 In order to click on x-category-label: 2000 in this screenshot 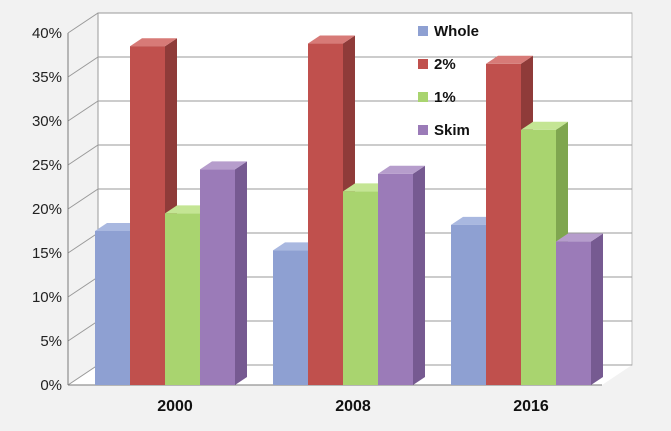, I will do `click(175, 406)`.